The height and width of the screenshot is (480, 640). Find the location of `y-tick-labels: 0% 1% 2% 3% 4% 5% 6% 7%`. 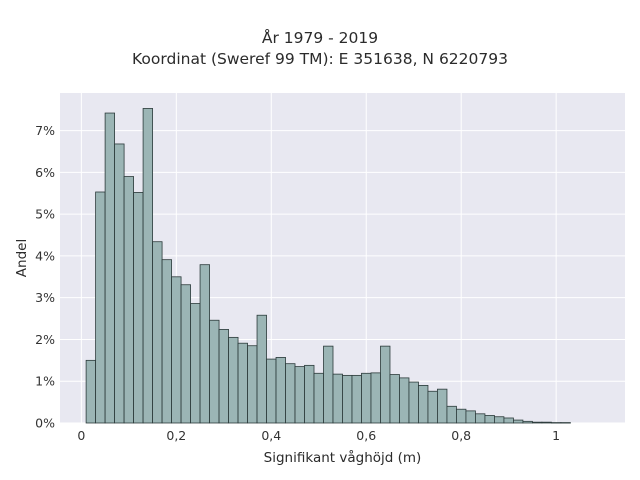

y-tick-labels: 0% 1% 2% 3% 4% 5% 6% 7% is located at coordinates (45, 276).